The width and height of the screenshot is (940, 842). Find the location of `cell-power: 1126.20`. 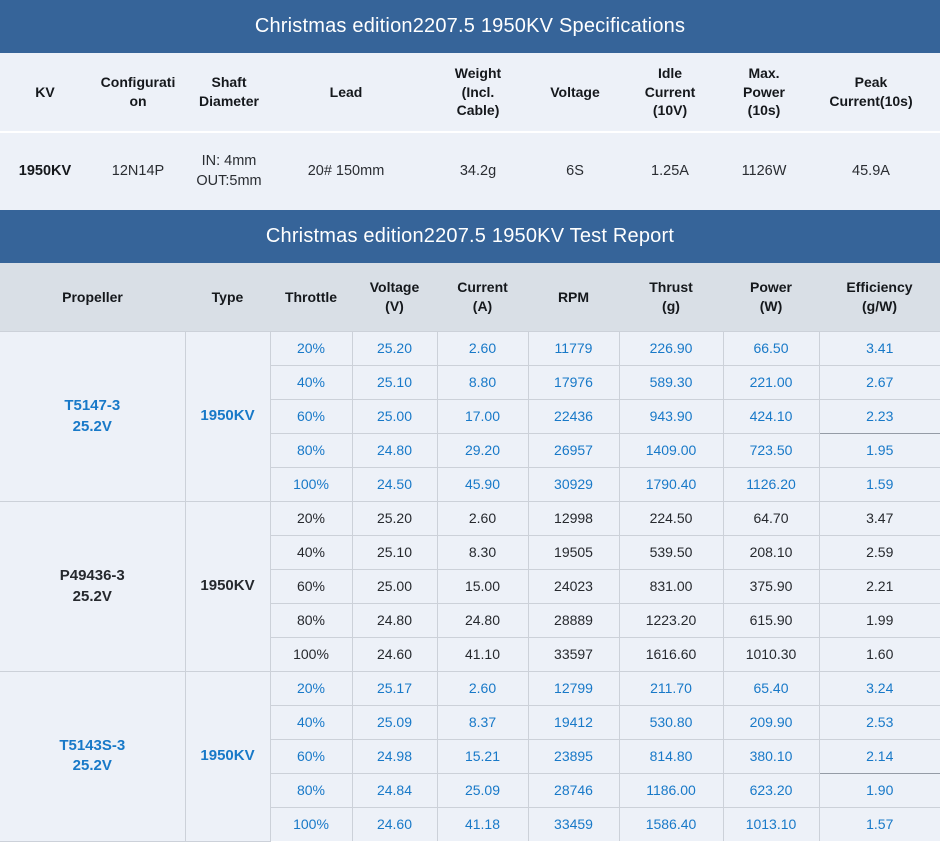

cell-power: 1126.20 is located at coordinates (771, 484).